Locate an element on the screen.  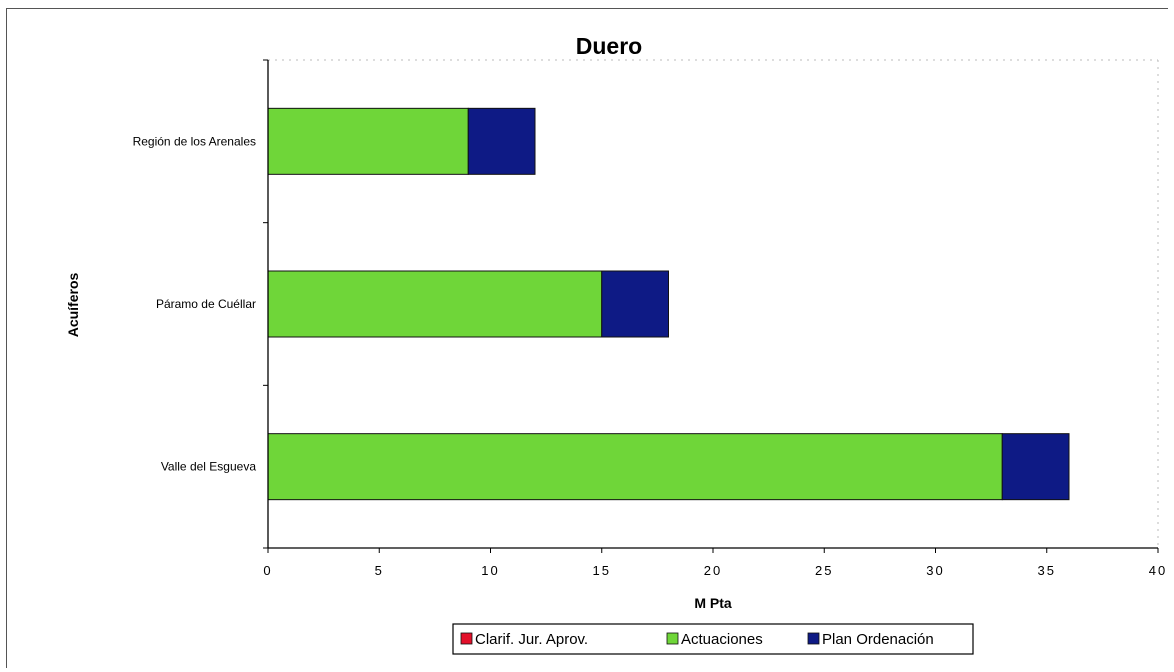
x-tick-label: 25 is located at coordinates (824, 570).